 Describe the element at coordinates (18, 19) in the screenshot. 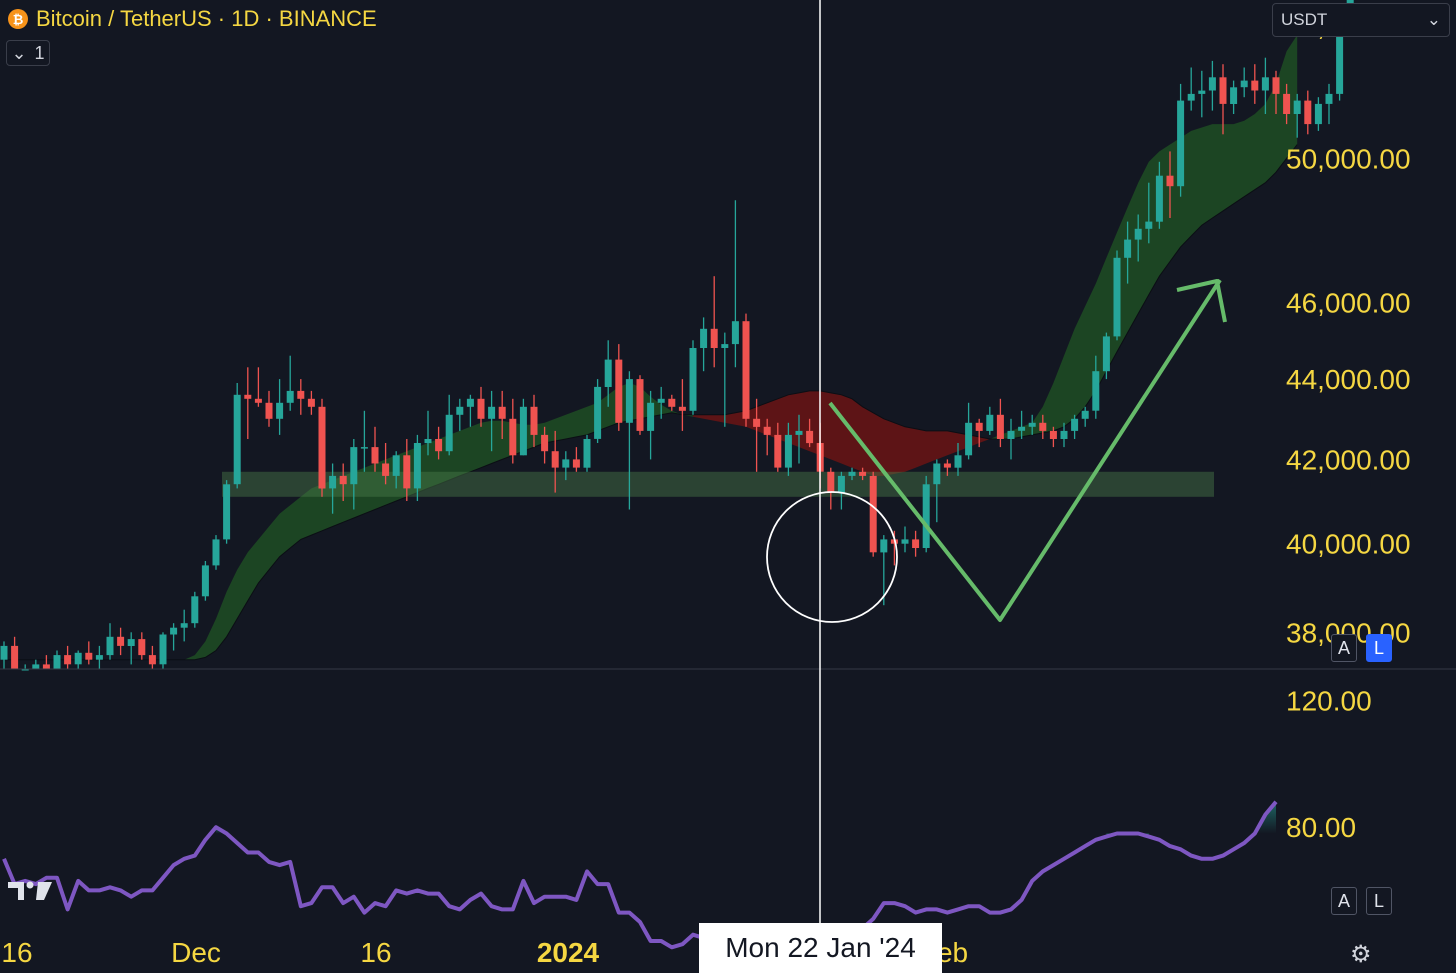

I see `bitcoin-icon: ₿` at that location.